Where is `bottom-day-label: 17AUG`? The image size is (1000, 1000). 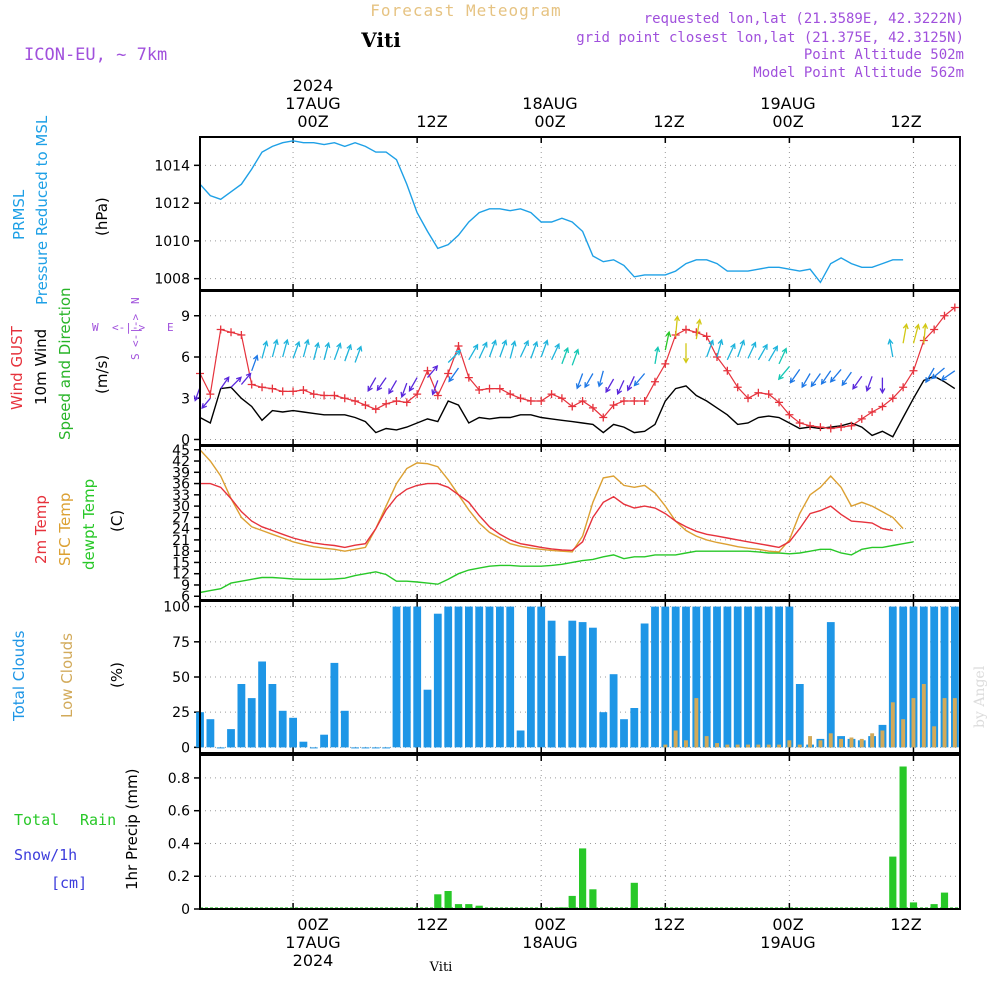 bottom-day-label: 17AUG is located at coordinates (312, 942).